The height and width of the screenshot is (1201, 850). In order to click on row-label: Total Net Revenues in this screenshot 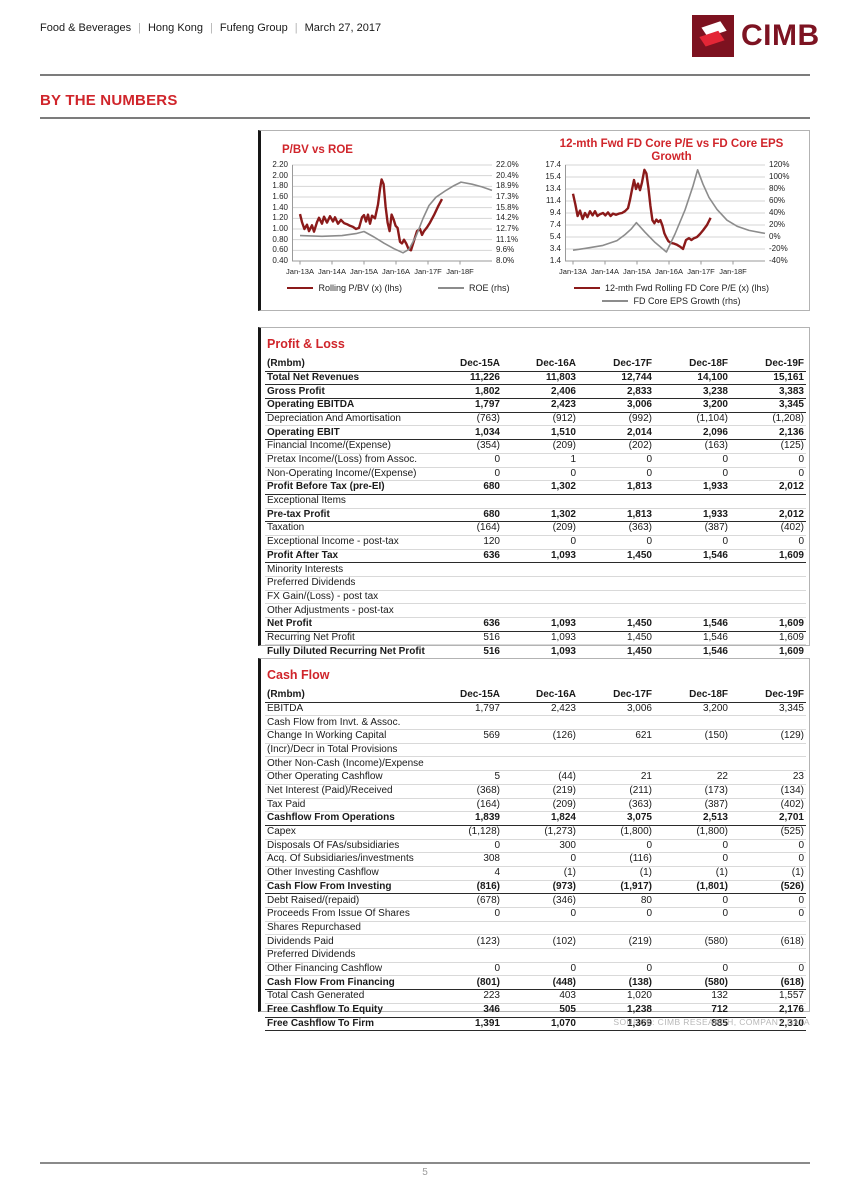, I will do `click(345, 378)`.